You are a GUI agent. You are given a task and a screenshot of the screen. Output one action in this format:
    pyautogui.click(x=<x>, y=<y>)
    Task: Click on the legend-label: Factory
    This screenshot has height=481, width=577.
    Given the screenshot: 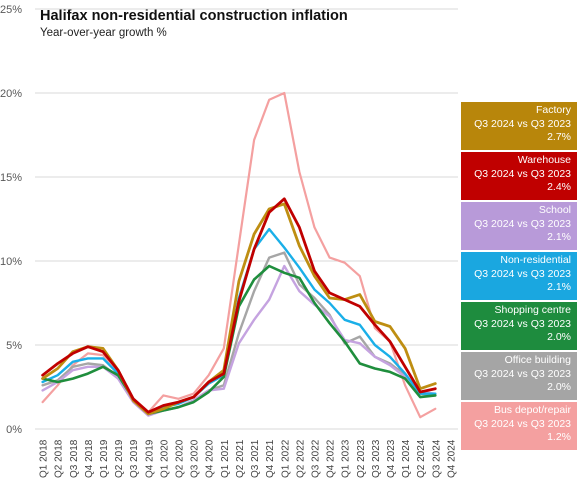 What is the action you would take?
    pyautogui.click(x=553, y=110)
    